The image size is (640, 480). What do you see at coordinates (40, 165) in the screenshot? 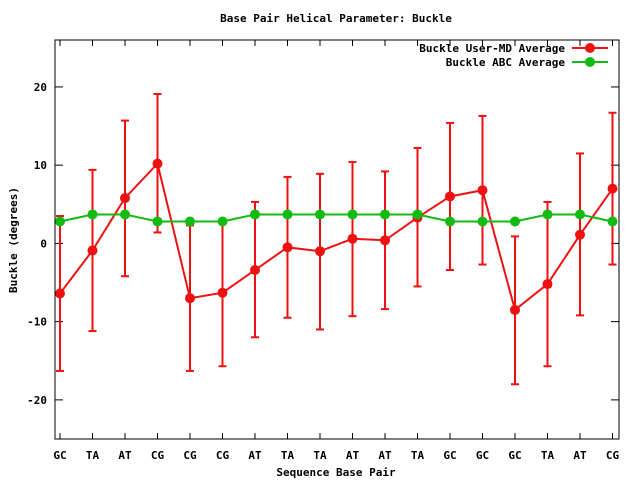
I see `y-tick-label: 10` at bounding box center [40, 165].